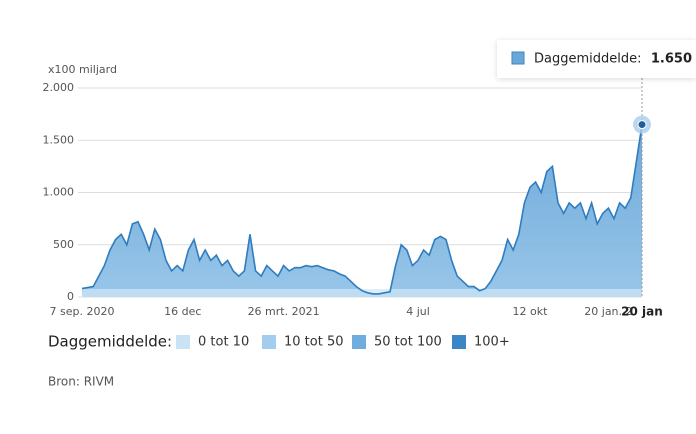  I want to click on low-band, so click(362, 293).